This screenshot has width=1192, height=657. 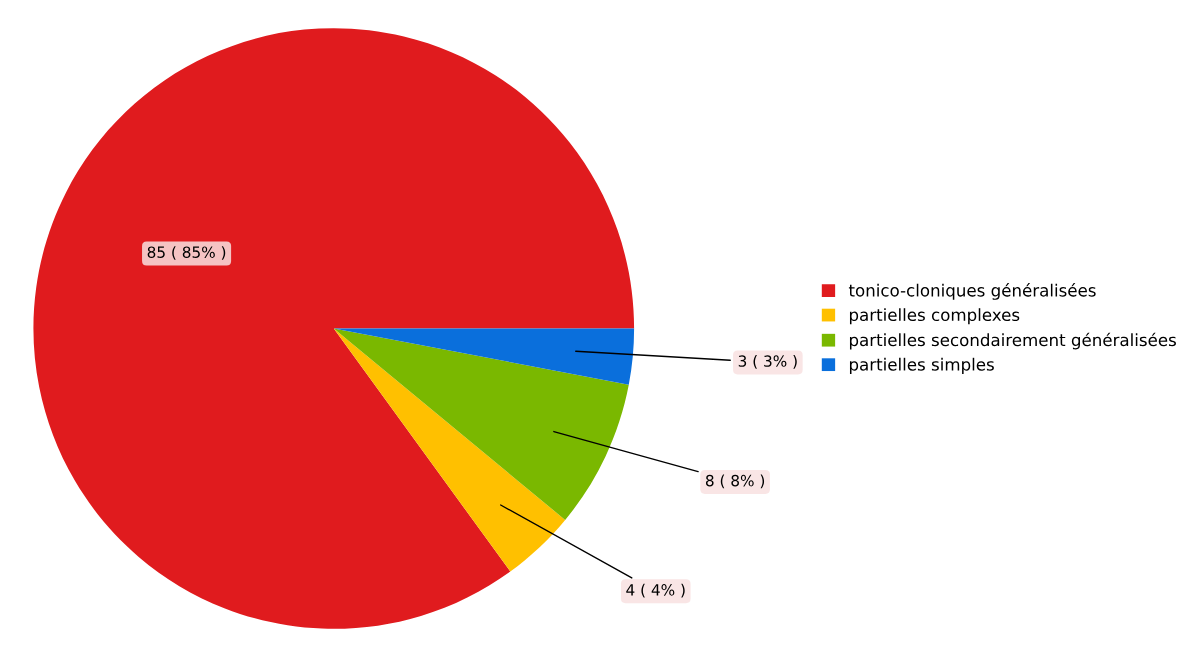 What do you see at coordinates (1012, 341) in the screenshot?
I see `legend-label: partielles secondairement généralisées` at bounding box center [1012, 341].